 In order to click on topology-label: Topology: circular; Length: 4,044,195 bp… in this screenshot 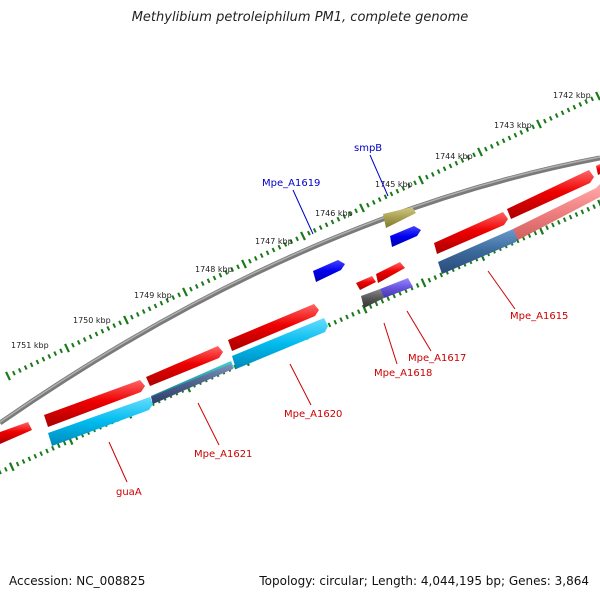, I will do `click(424, 581)`.